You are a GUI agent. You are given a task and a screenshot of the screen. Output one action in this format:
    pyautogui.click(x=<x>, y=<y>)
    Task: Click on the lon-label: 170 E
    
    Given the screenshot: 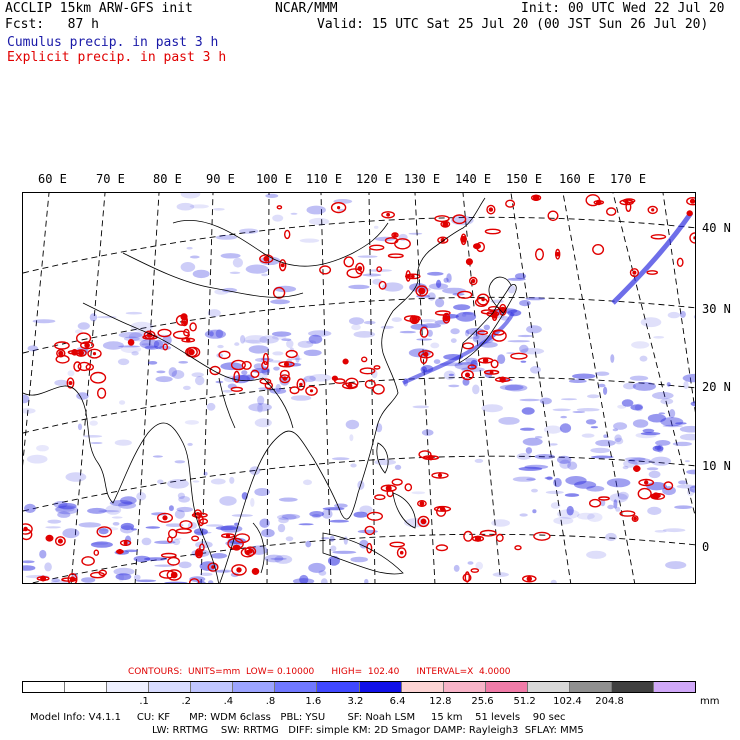 What is the action you would take?
    pyautogui.click(x=628, y=179)
    